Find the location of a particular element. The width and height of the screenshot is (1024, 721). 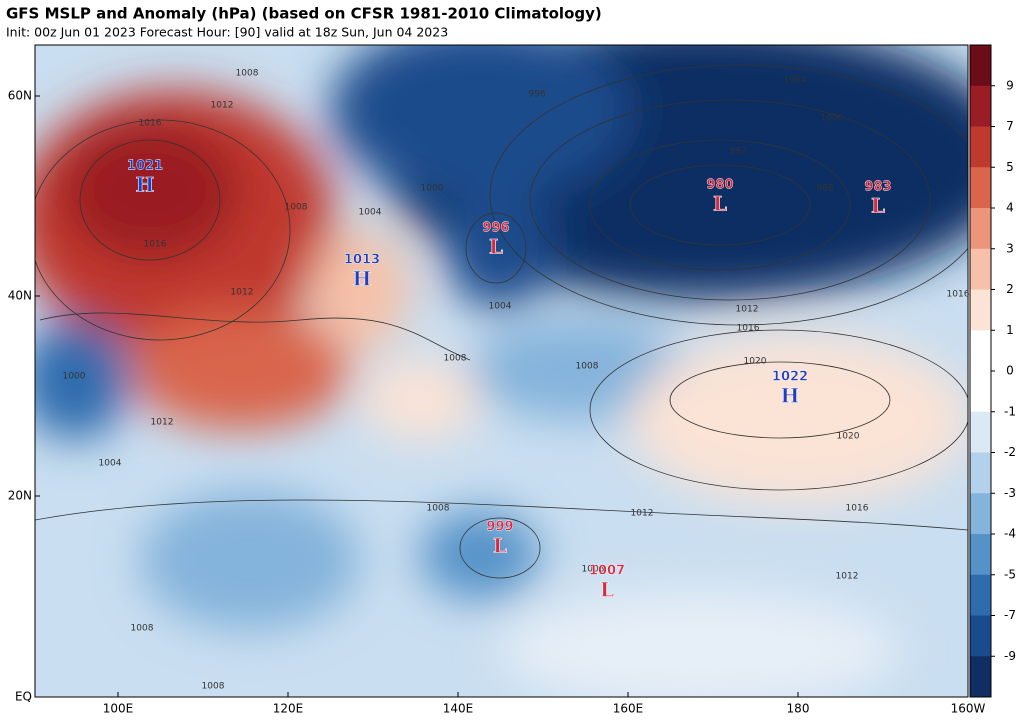

lon-label: 160E is located at coordinates (628, 709).